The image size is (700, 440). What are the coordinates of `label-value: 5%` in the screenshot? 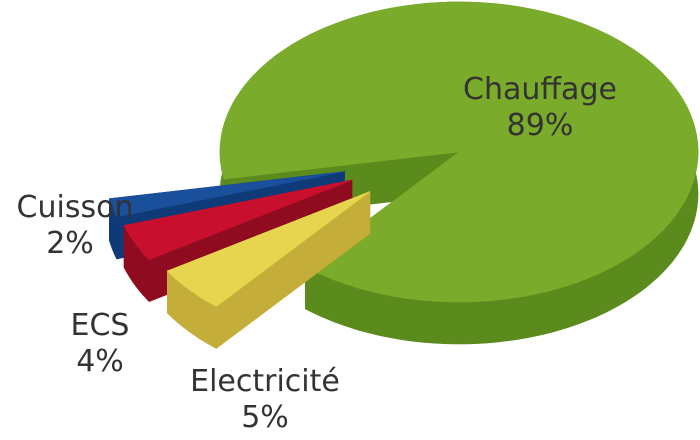 It's located at (265, 417).